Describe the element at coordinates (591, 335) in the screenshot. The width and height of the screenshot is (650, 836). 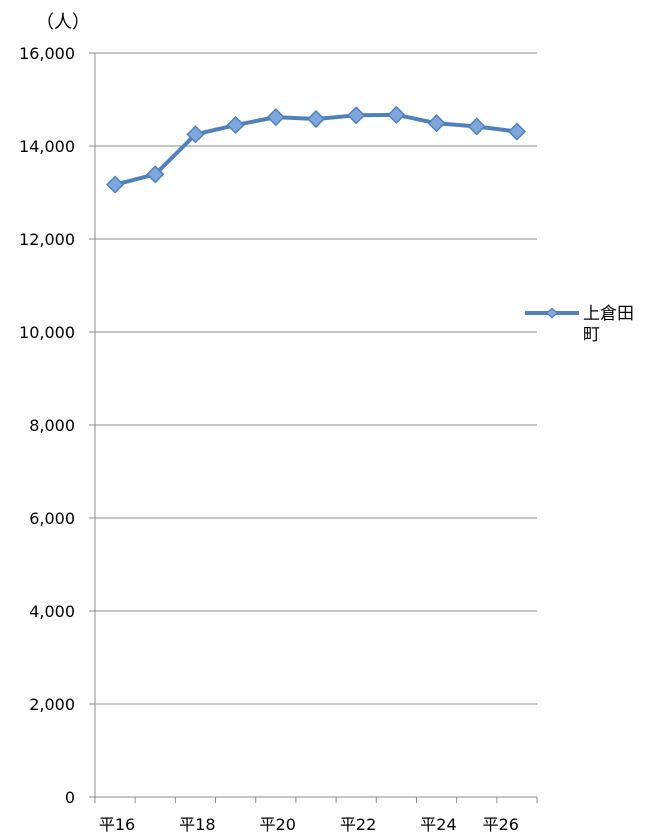
I see `legend-label: 町` at that location.